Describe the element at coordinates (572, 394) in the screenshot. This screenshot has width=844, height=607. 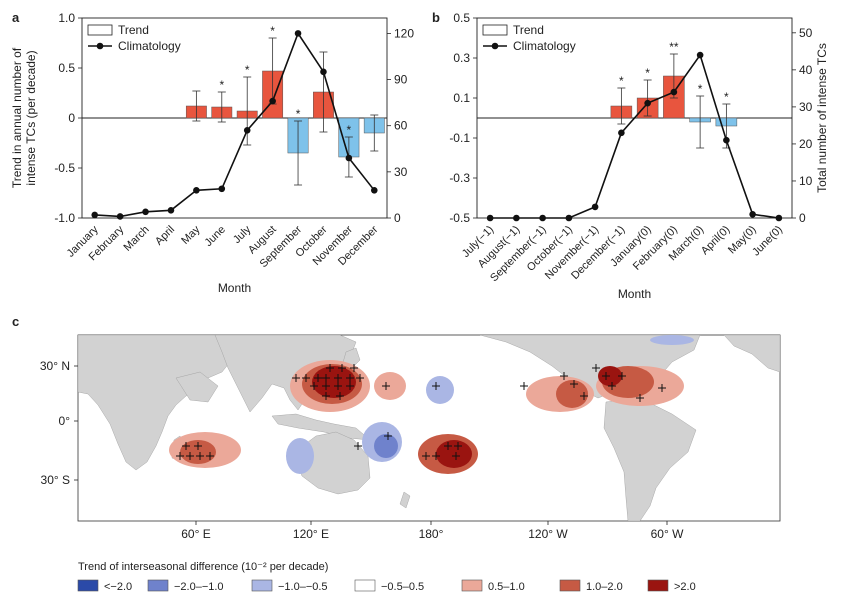
I see `blob-east-pacific-core` at that location.